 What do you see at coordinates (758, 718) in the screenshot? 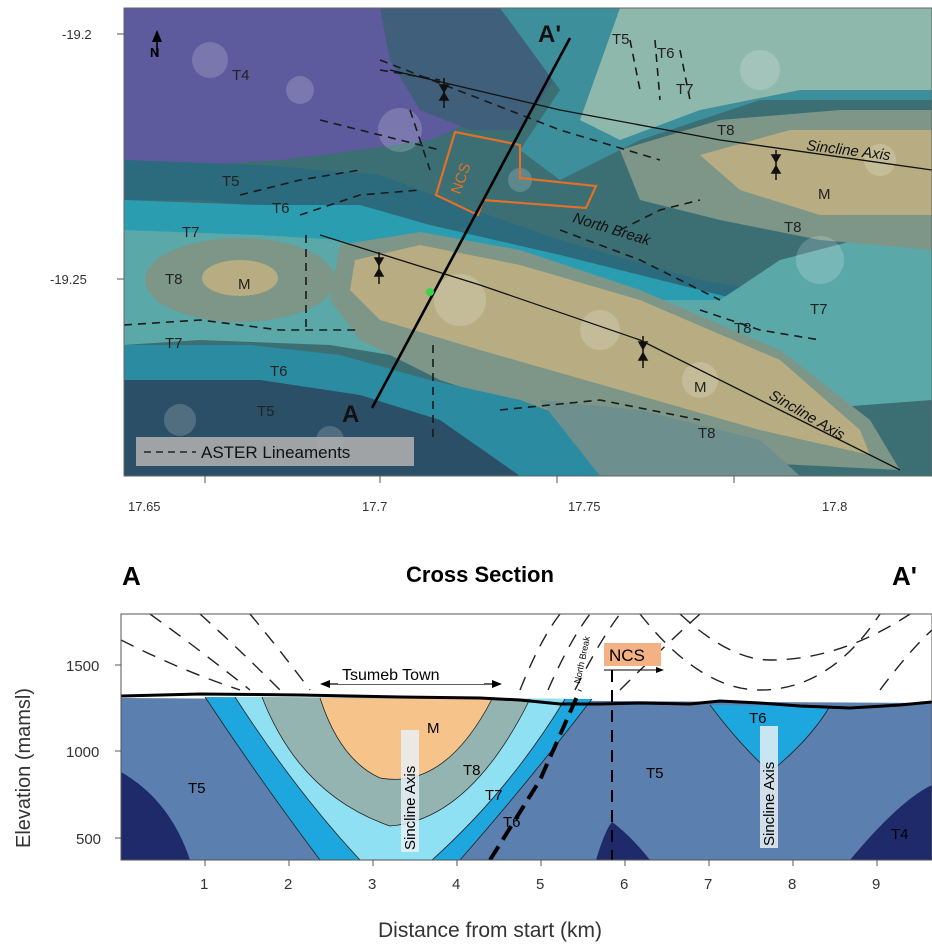
I see `section-label-t6-right: T6` at bounding box center [758, 718].